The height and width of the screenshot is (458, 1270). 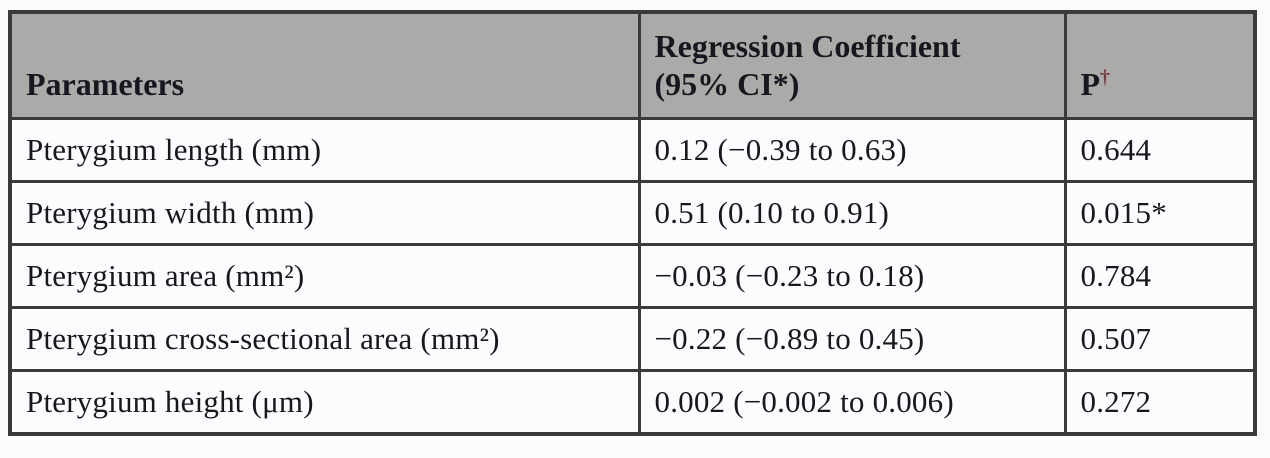 I want to click on coefficient-header-line1: Regression Coefficient, so click(x=807, y=46).